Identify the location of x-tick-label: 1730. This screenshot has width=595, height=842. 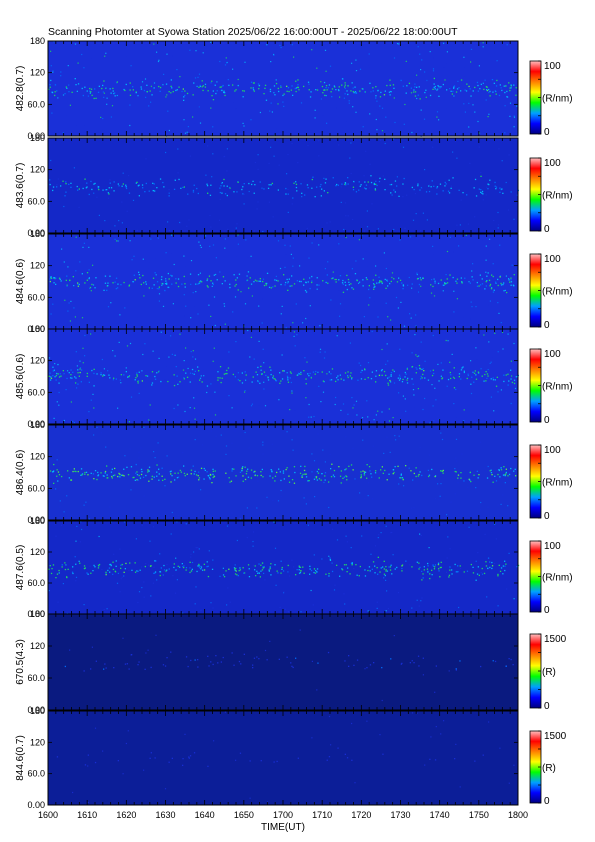
(400, 815).